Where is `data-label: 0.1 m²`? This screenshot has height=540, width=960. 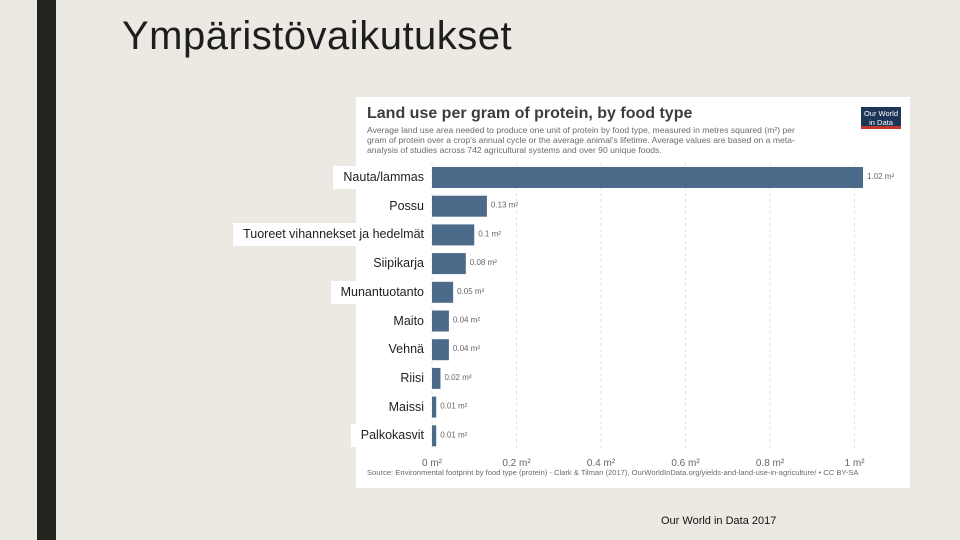 data-label: 0.1 m² is located at coordinates (489, 233).